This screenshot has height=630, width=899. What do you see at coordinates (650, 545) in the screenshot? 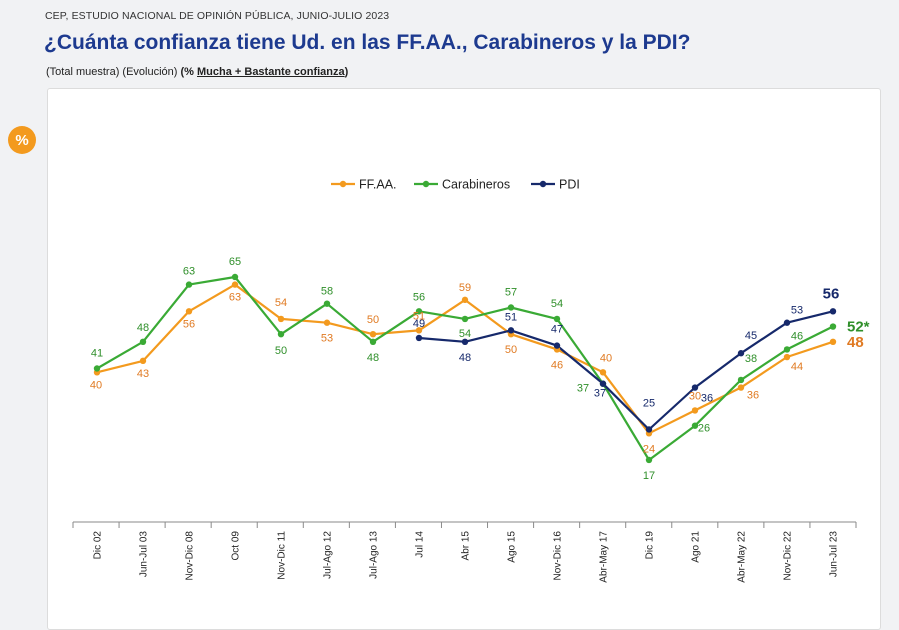
I see `x-tick-label: Dic 19` at bounding box center [650, 545].